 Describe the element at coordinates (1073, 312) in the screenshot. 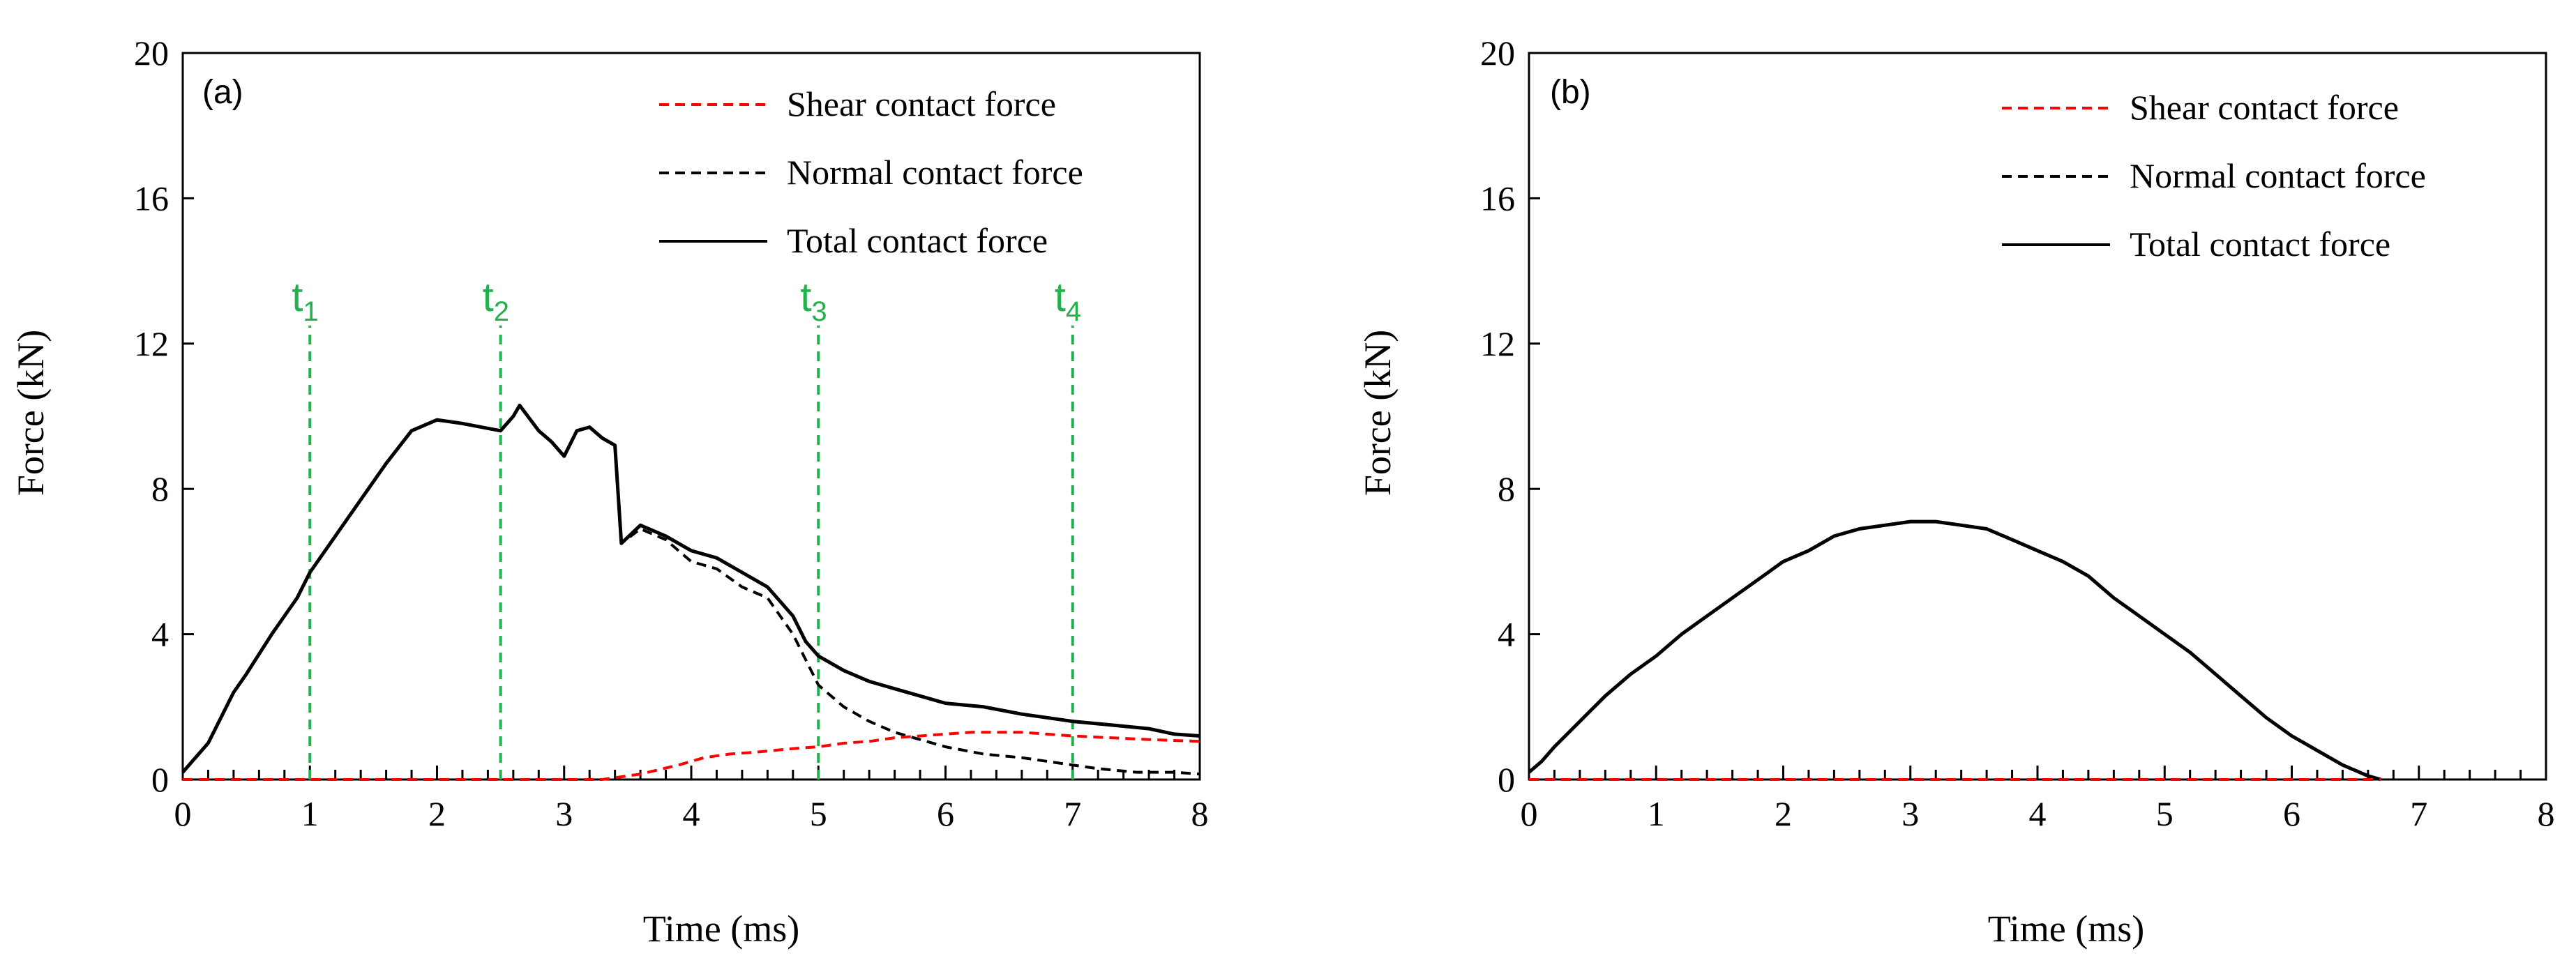

I see `time-marker-subscript: 4` at that location.